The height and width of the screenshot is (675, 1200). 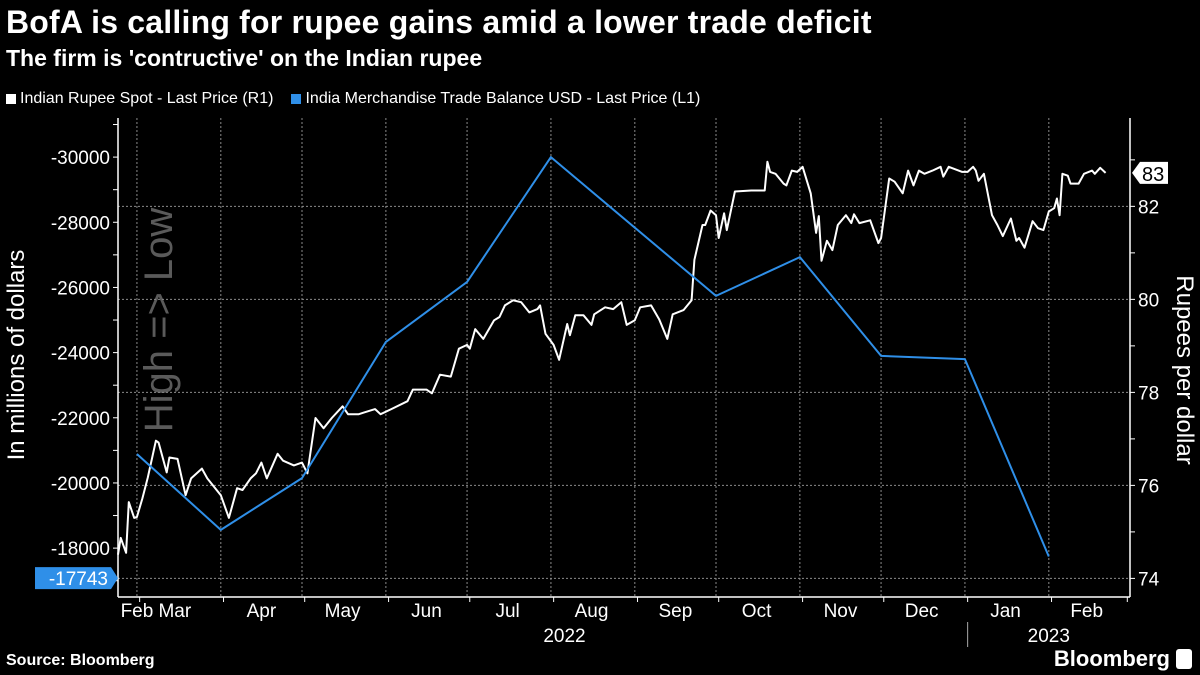 I want to click on x-month-label: Nov, so click(x=841, y=611).